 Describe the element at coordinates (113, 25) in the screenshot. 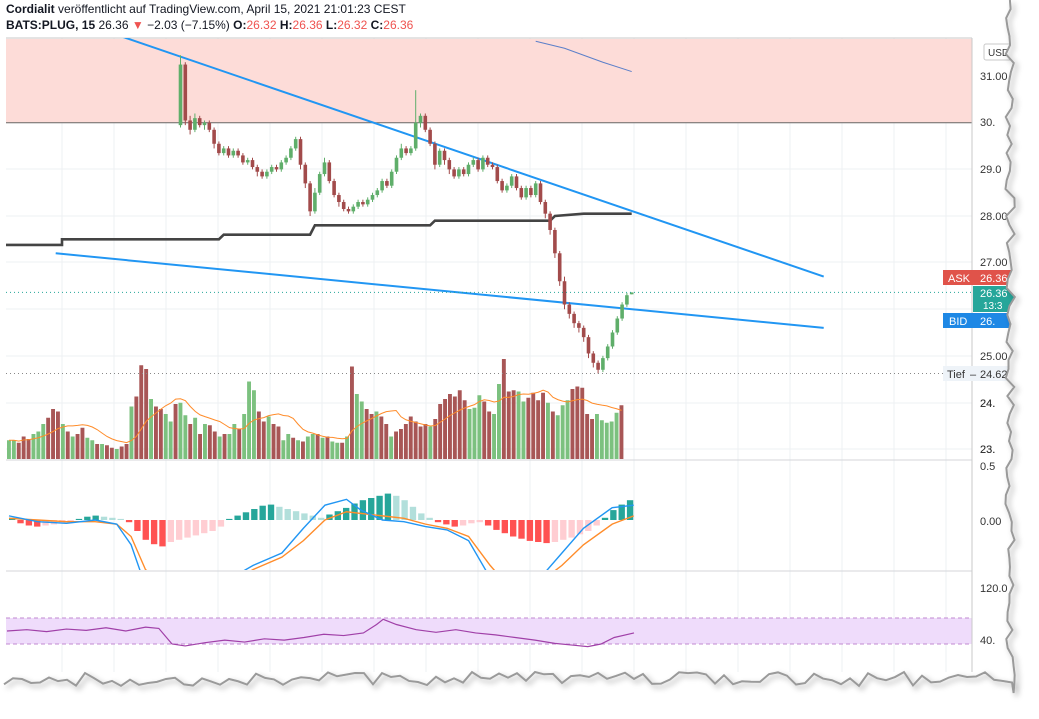

I see `last-price: 26.36` at that location.